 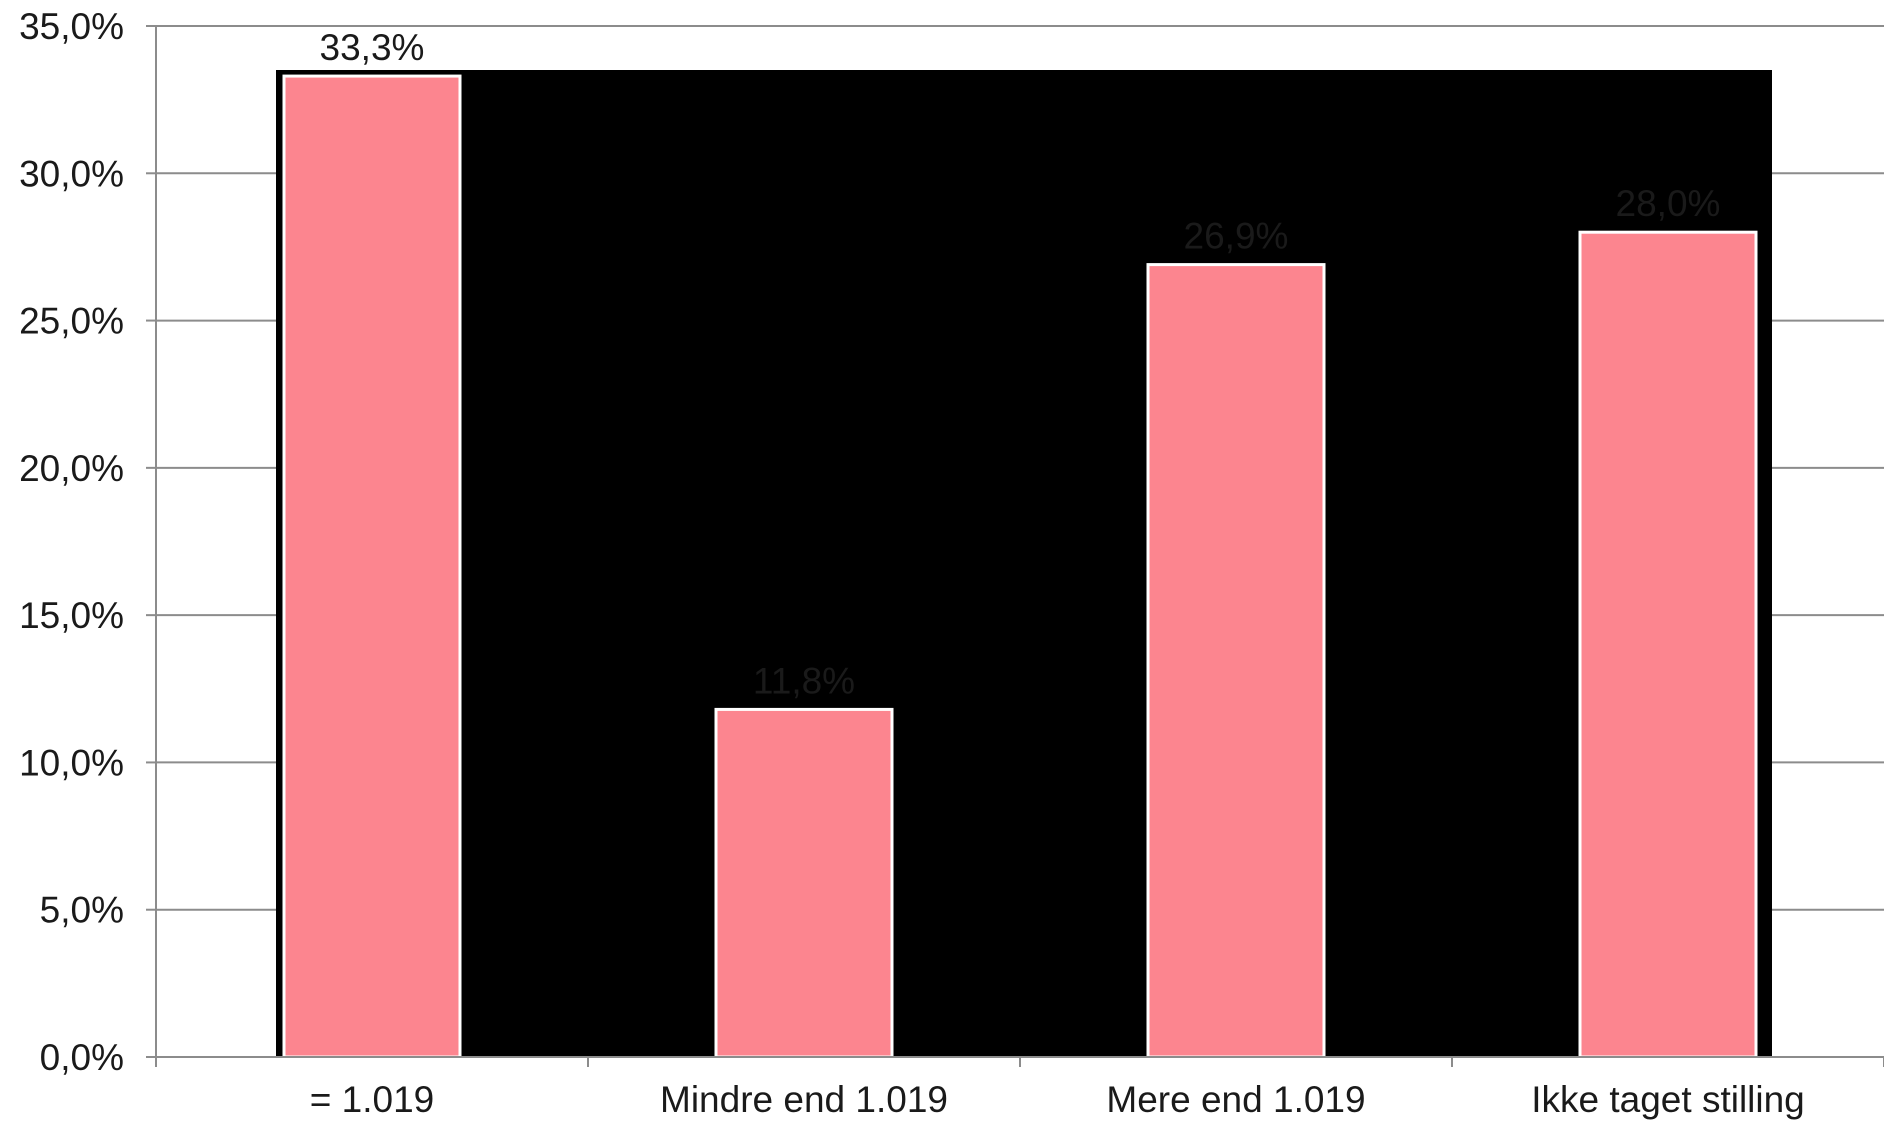 What do you see at coordinates (1236, 236) in the screenshot?
I see `data-label-2: 26,9%` at bounding box center [1236, 236].